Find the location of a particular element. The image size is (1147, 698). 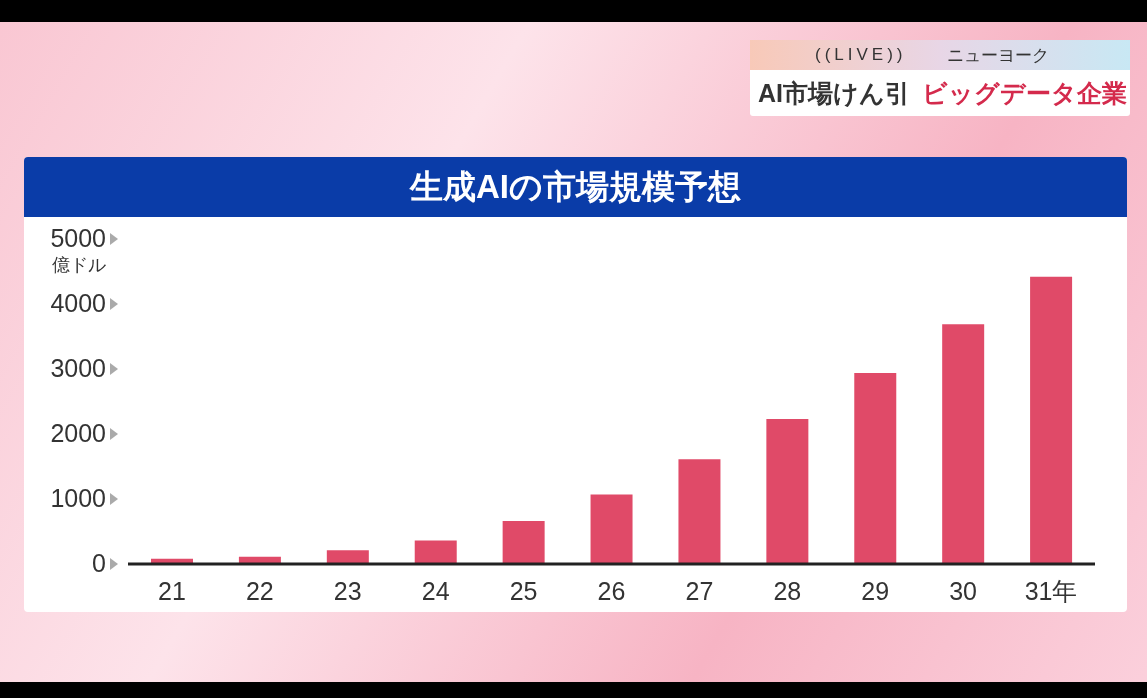

x-tick-label: 27 is located at coordinates (699, 591).